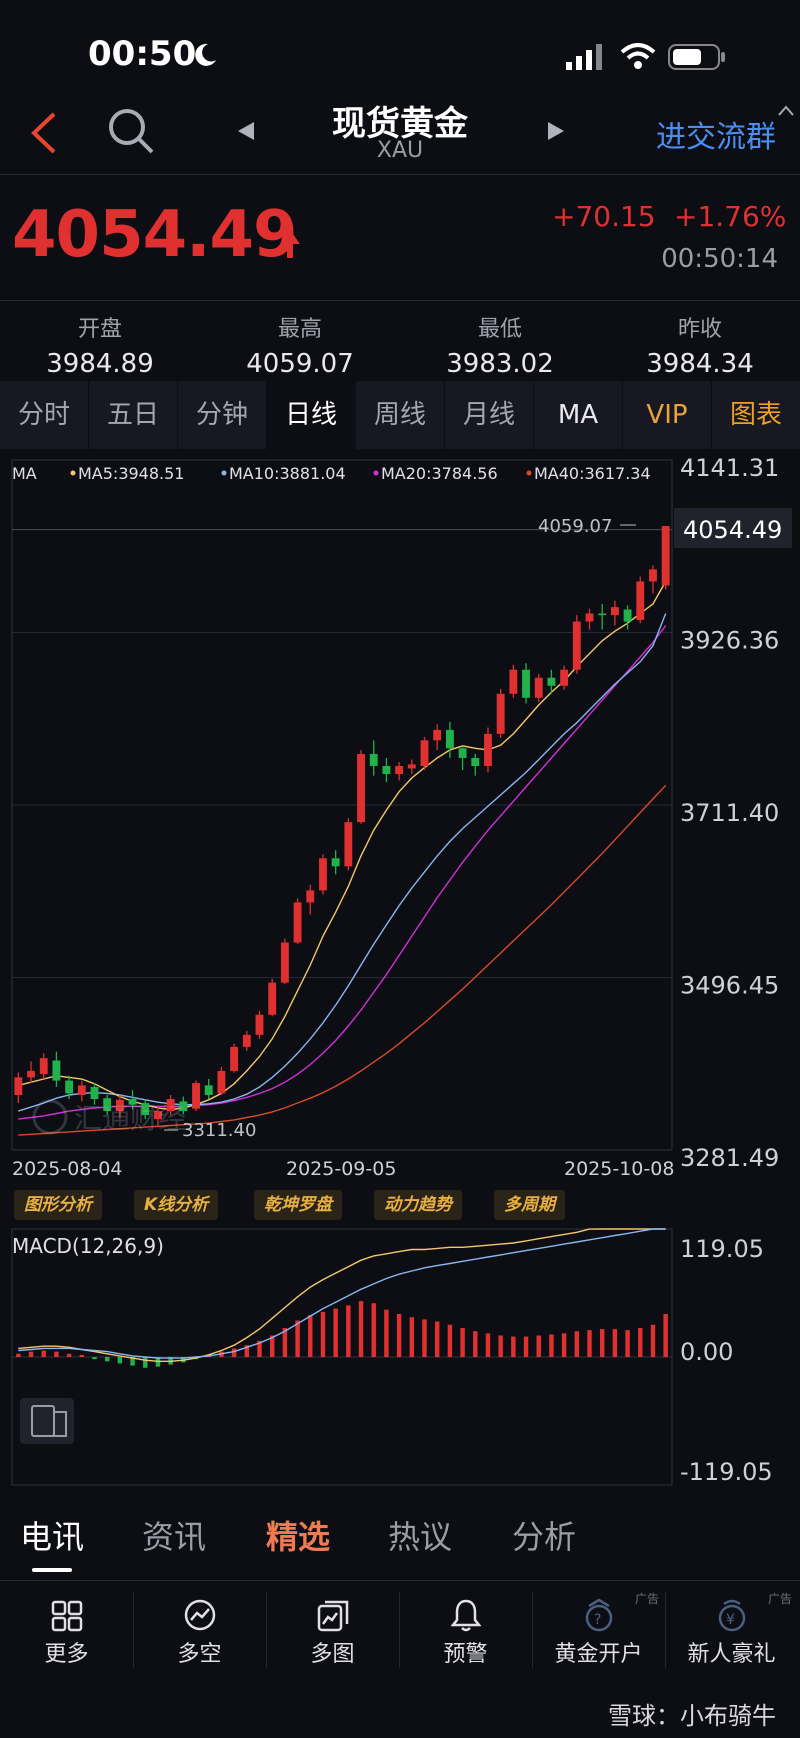  I want to click on battery-icon, so click(696, 57).